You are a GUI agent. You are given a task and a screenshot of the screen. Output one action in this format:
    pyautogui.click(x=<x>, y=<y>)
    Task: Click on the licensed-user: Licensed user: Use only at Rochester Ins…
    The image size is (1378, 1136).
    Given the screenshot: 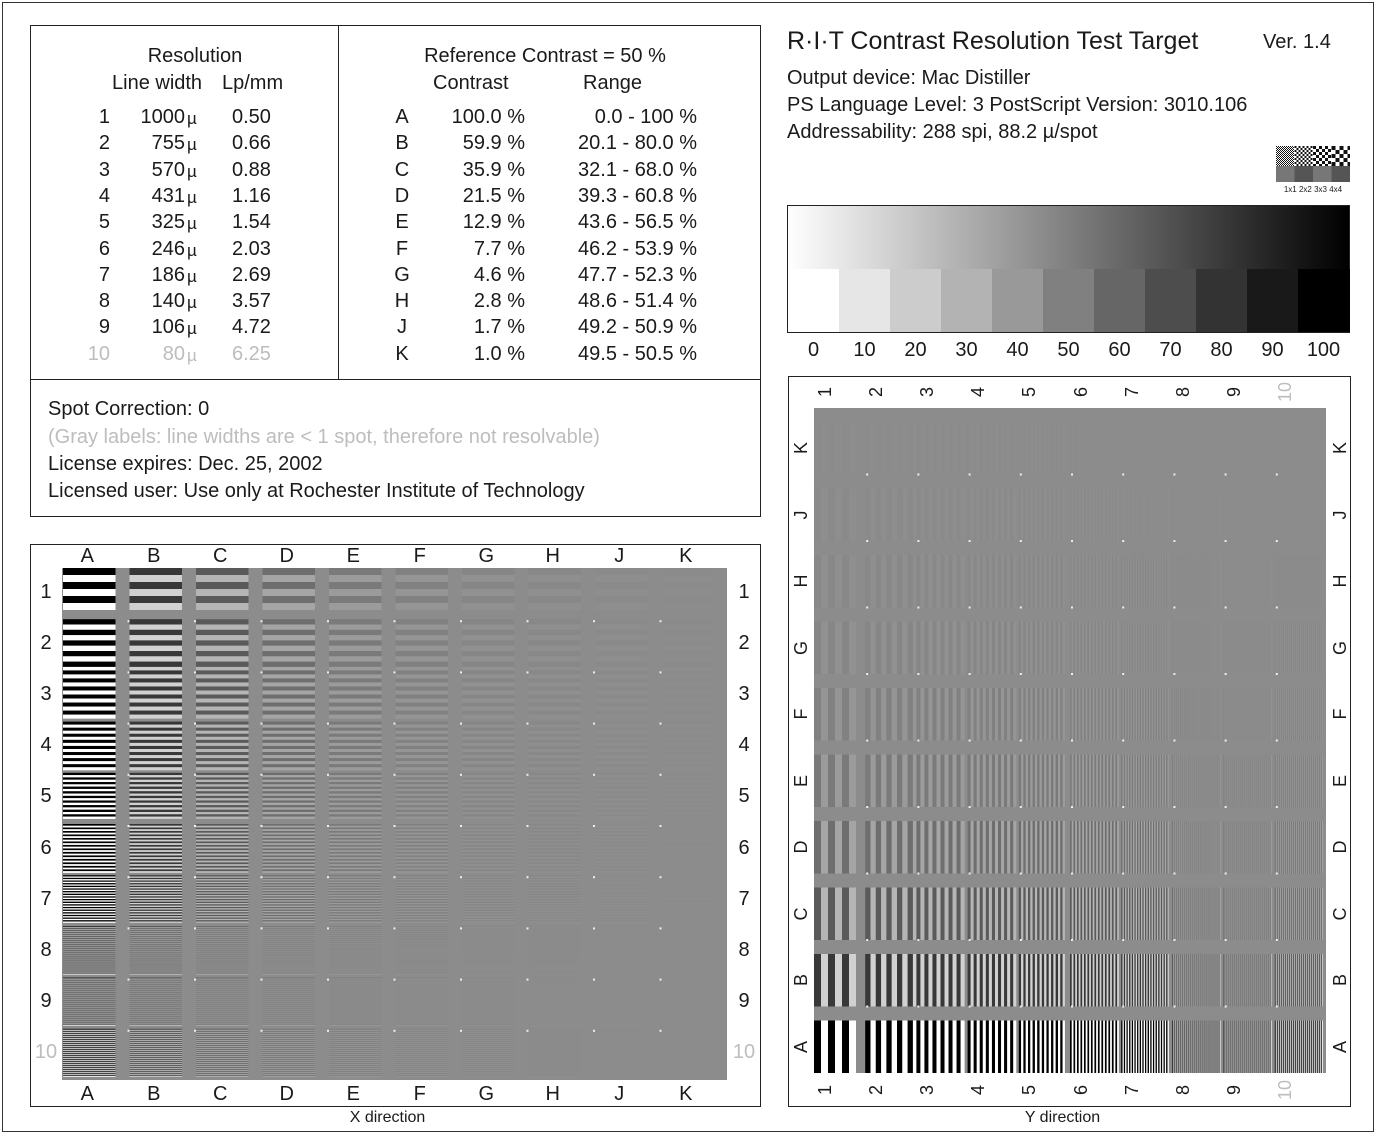 What is the action you would take?
    pyautogui.click(x=316, y=491)
    